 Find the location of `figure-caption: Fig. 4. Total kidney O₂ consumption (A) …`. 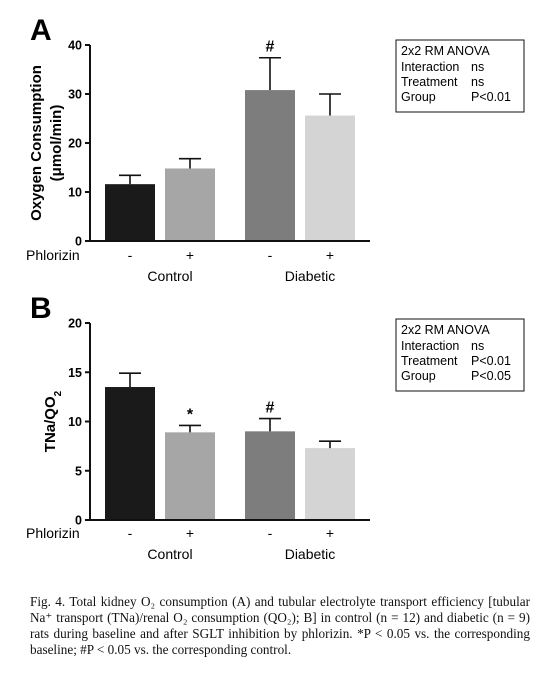

figure-caption: Fig. 4. Total kidney O₂ consumption (A) … is located at coordinates (280, 625).